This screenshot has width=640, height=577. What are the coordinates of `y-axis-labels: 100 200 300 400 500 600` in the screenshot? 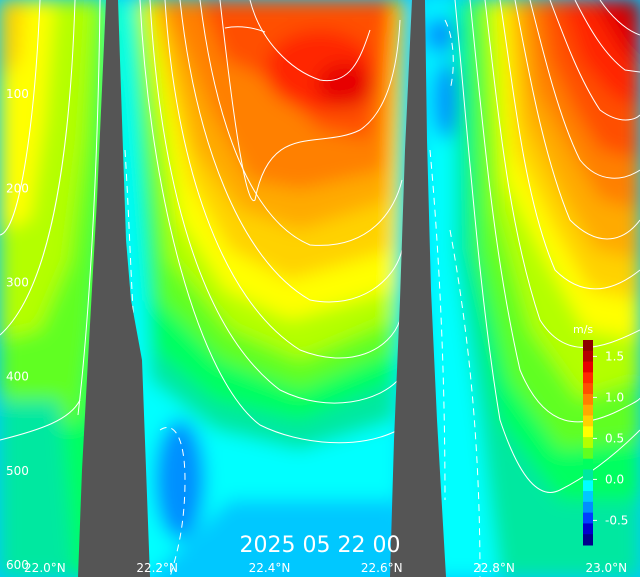 It's located at (17, 329).